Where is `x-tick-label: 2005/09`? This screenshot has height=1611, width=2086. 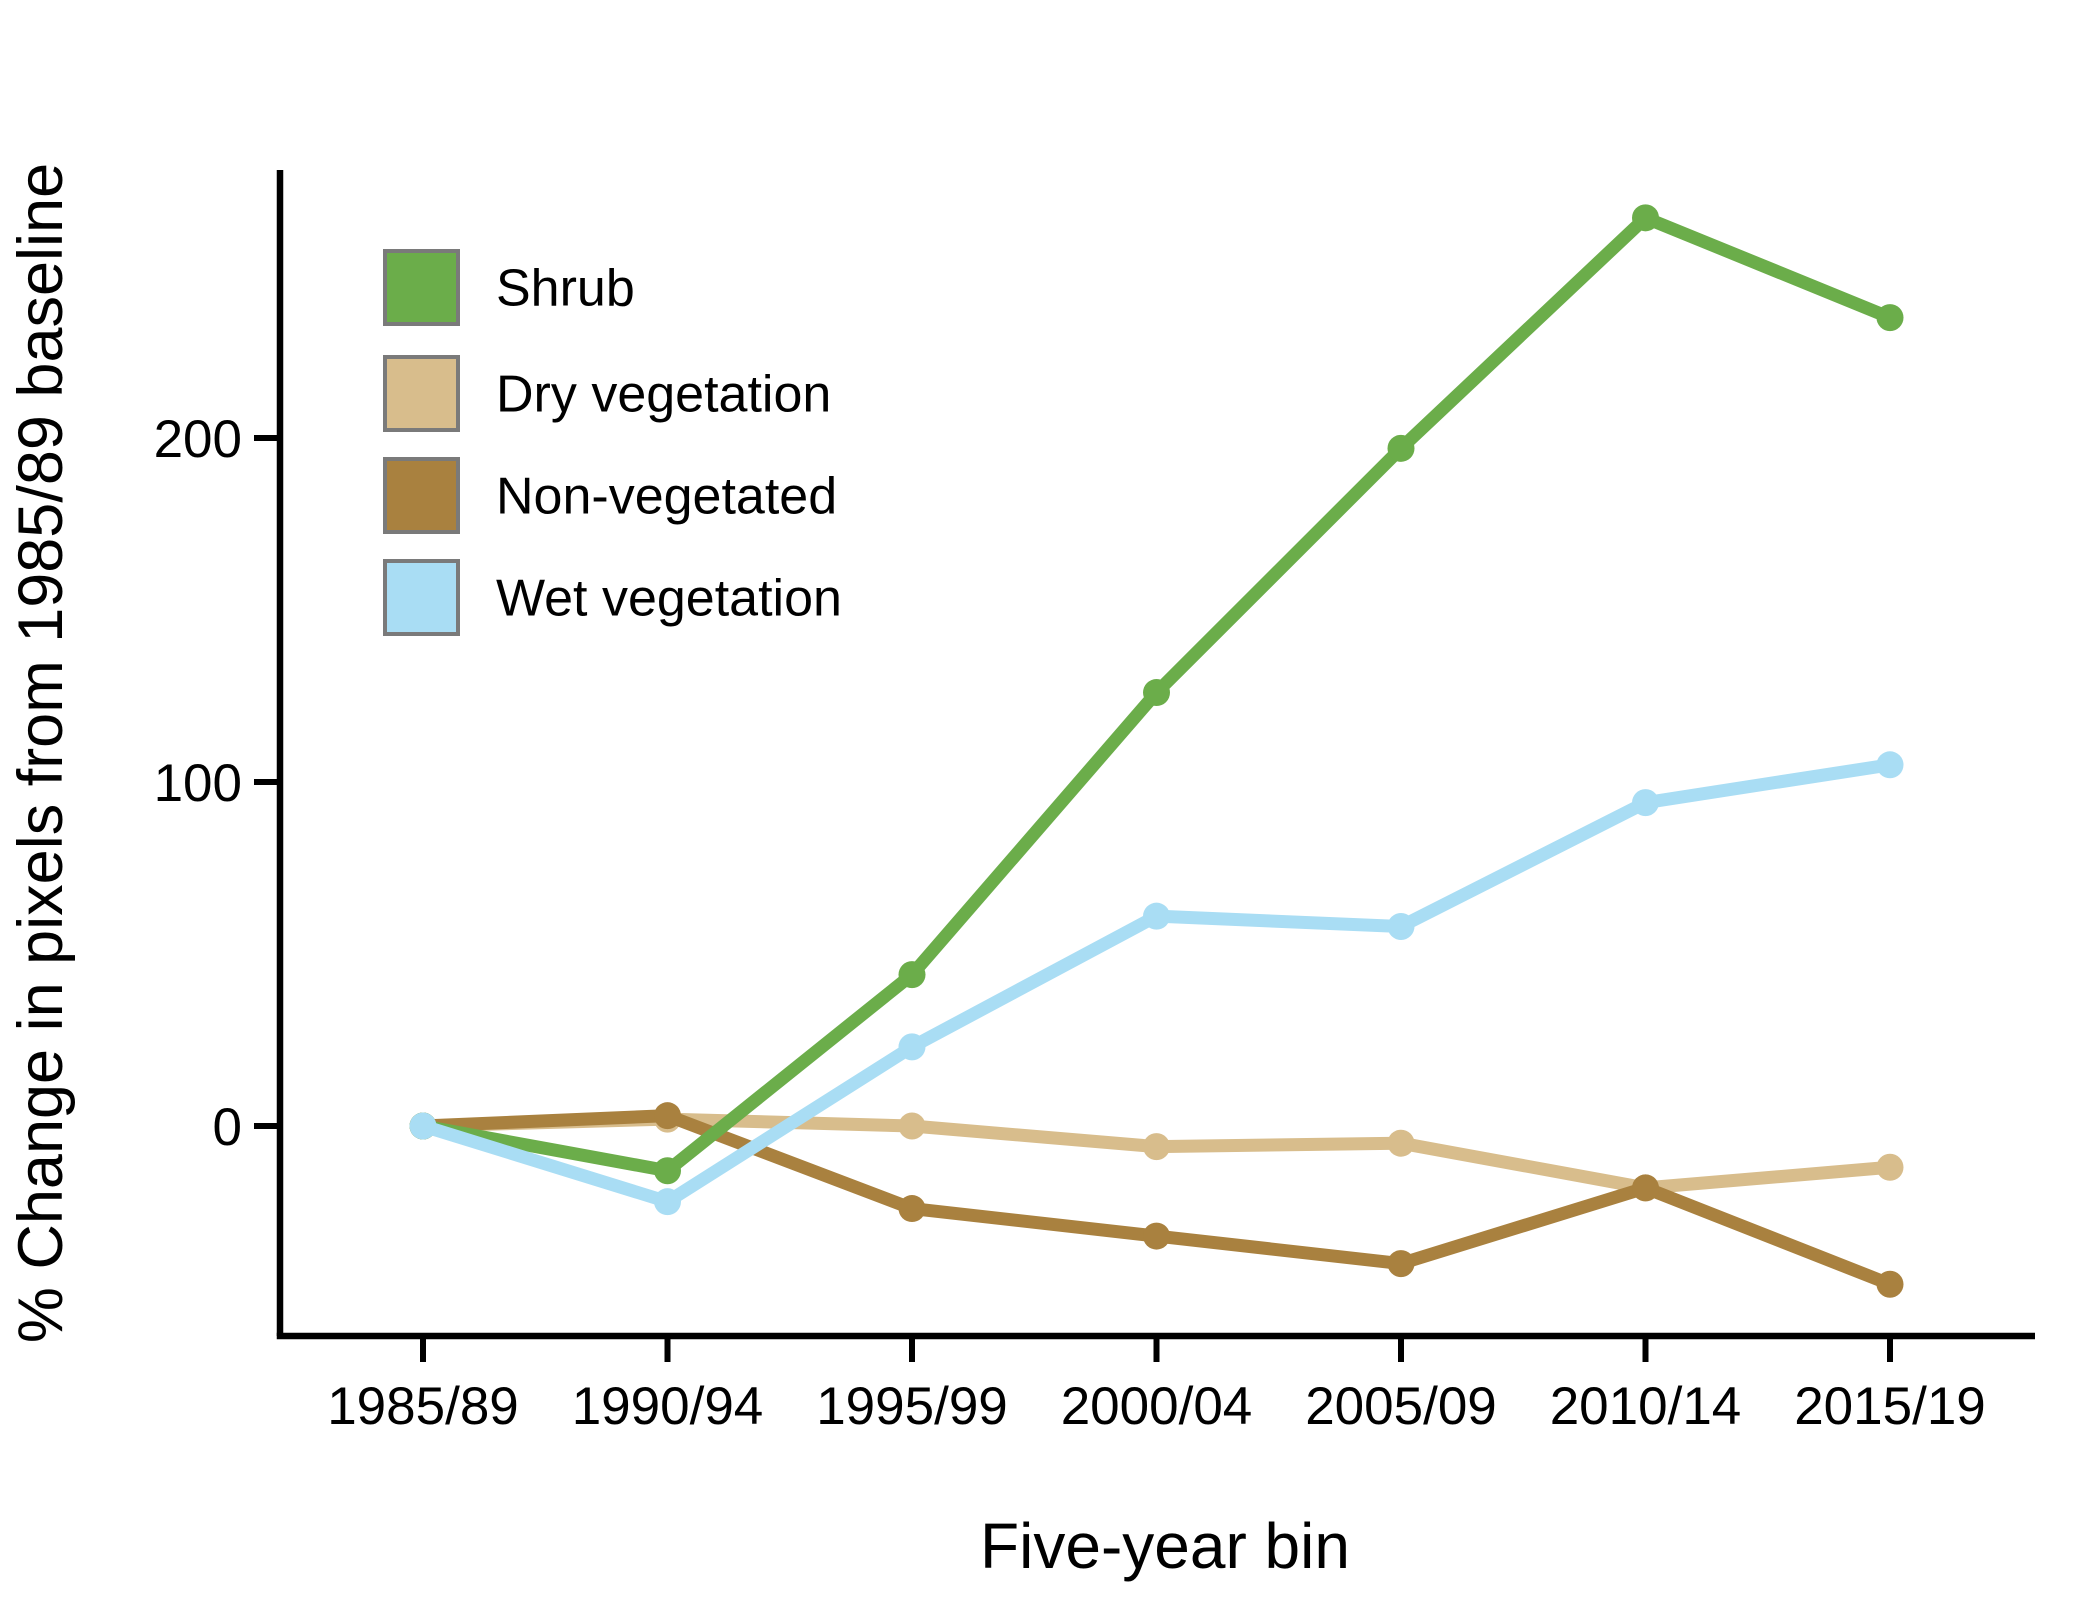
x-tick-label: 2005/09 is located at coordinates (1401, 1406).